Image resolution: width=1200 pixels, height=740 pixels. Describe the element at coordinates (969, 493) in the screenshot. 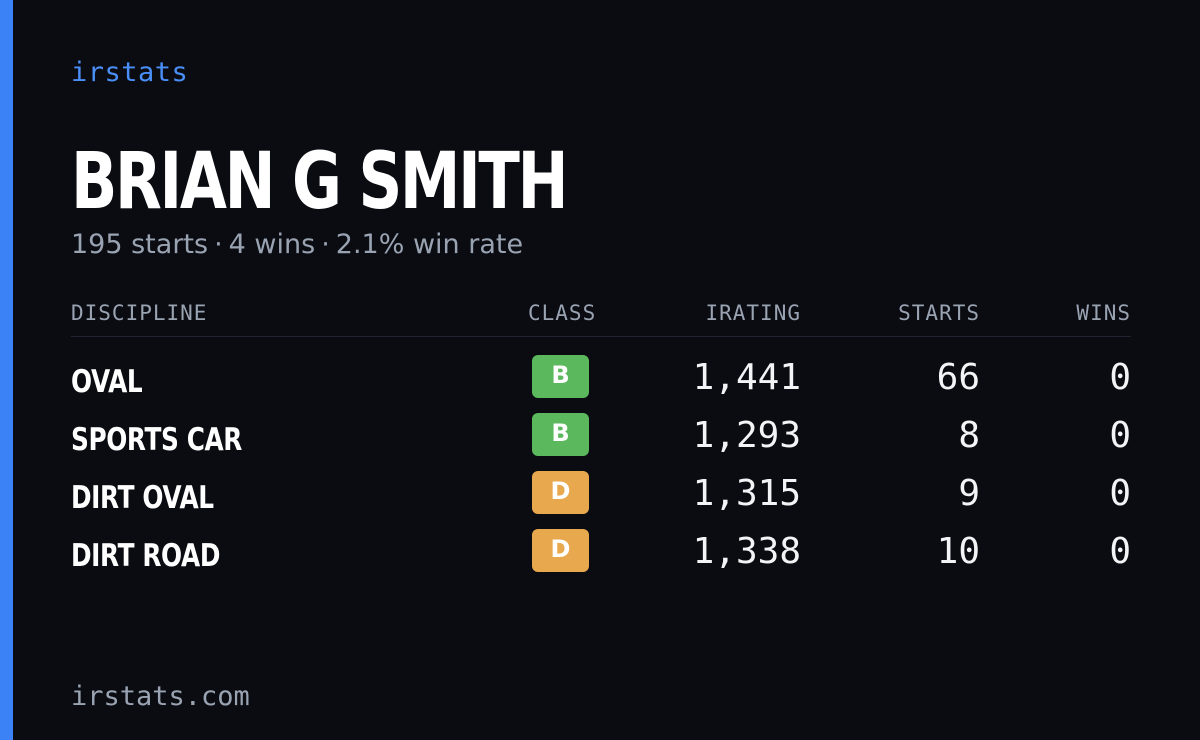

I see `starts-value: 9` at that location.